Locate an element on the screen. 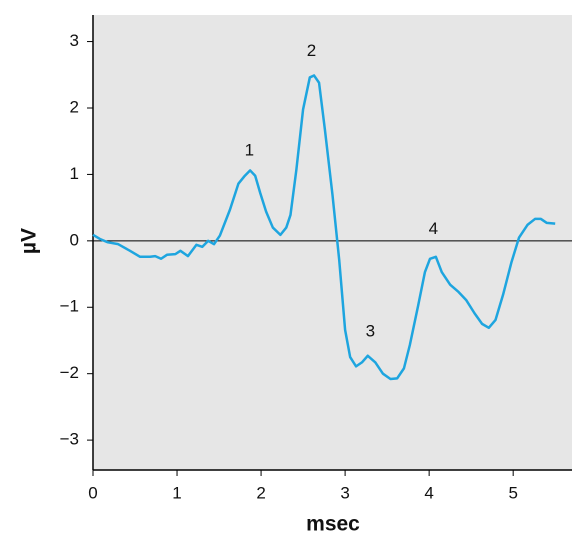  annotation: 3 is located at coordinates (370, 330).